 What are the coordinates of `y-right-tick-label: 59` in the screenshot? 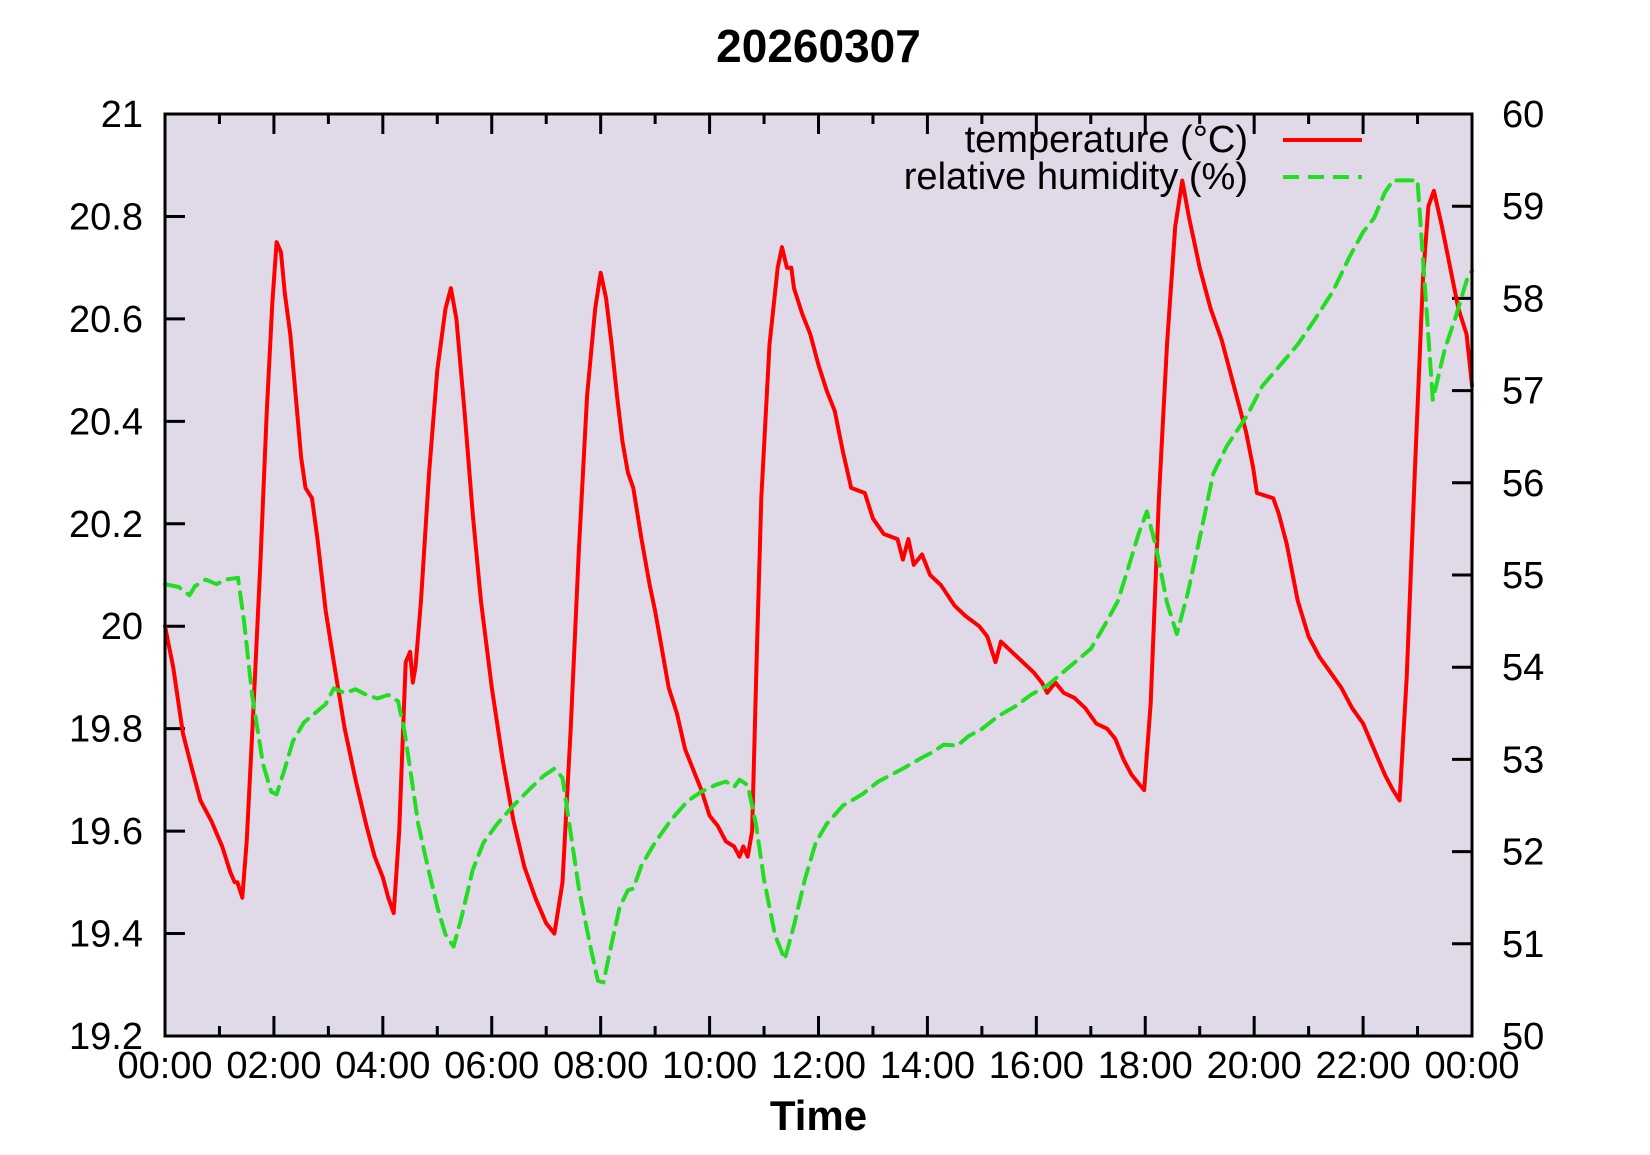 It's located at (1523, 207).